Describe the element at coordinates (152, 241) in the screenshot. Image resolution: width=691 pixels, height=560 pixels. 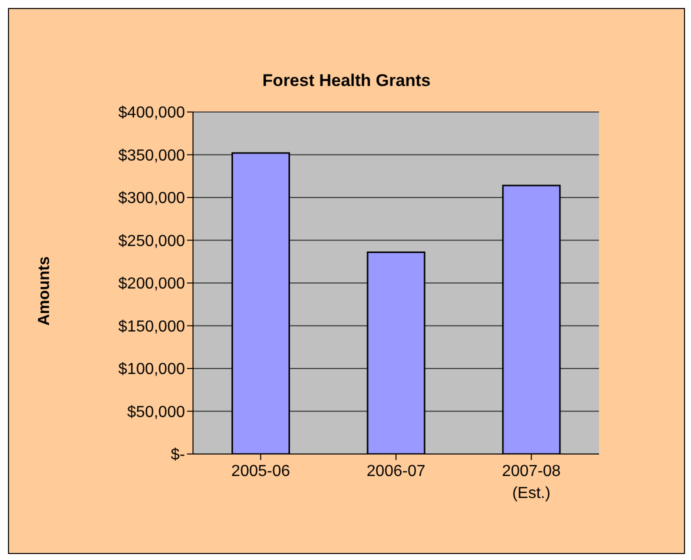
I see `y-tick-label: $250,000` at that location.